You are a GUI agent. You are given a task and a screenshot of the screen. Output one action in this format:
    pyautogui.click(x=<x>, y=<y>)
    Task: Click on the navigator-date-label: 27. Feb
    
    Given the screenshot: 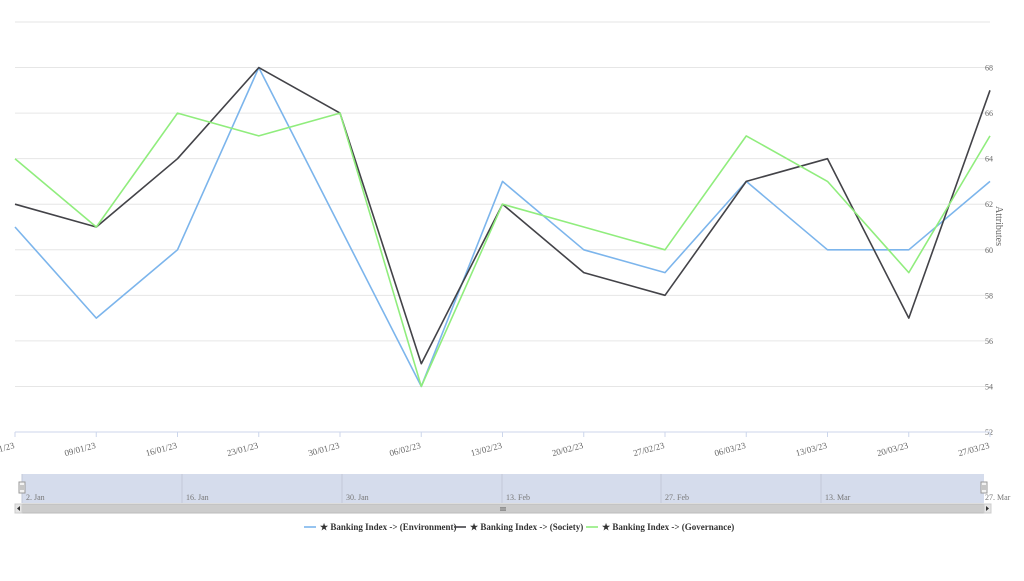 What is the action you would take?
    pyautogui.click(x=677, y=497)
    